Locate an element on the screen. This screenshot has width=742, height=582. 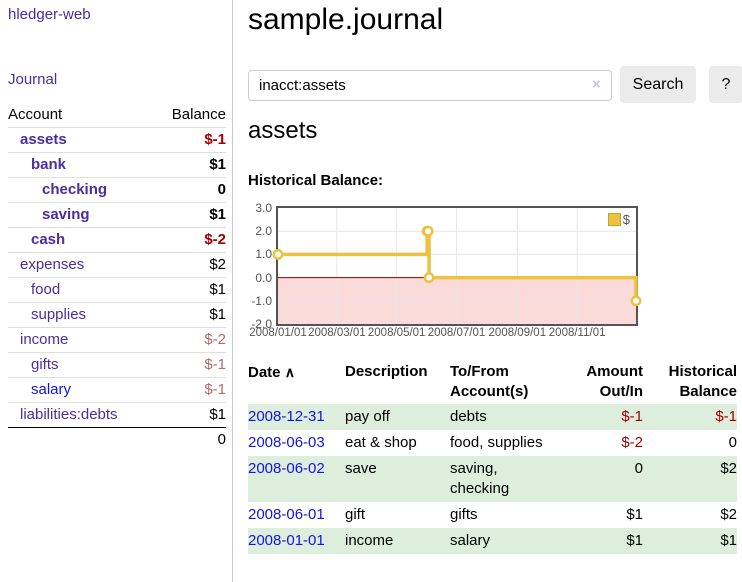
transaction-accounts-line2: checking is located at coordinates (480, 488).